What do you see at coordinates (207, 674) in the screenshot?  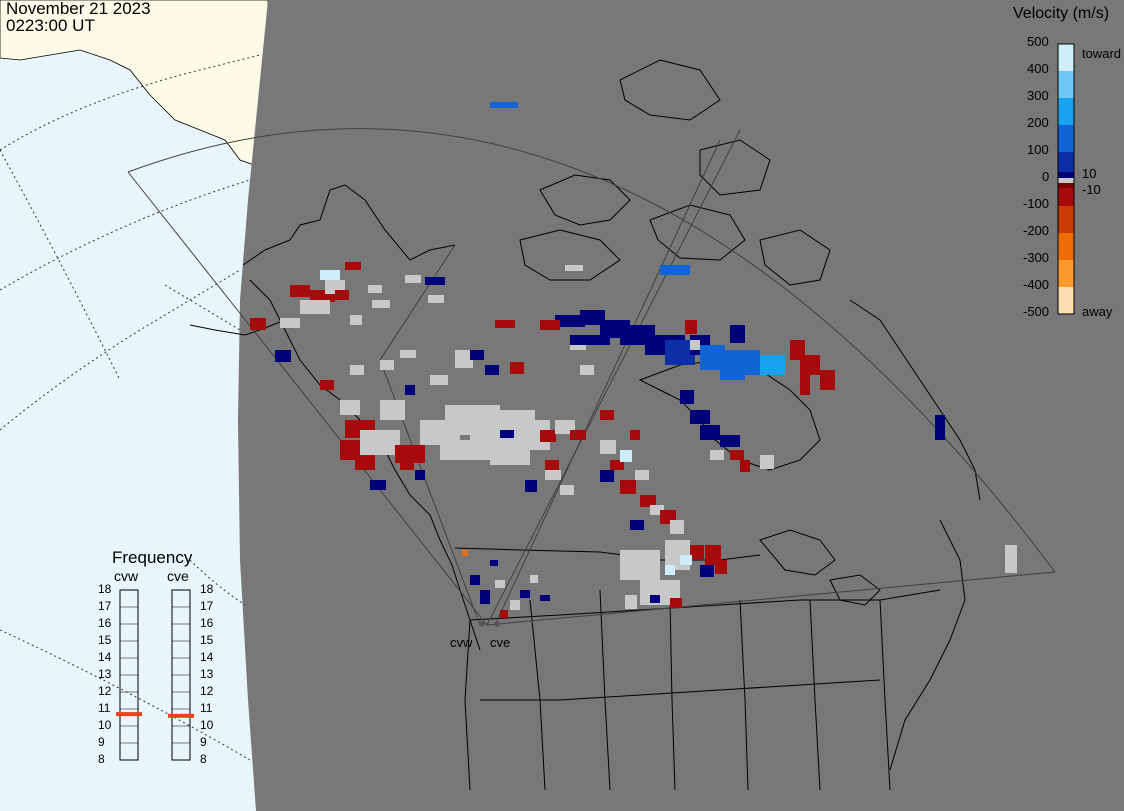 I see `frequency-tick-right: 13` at bounding box center [207, 674].